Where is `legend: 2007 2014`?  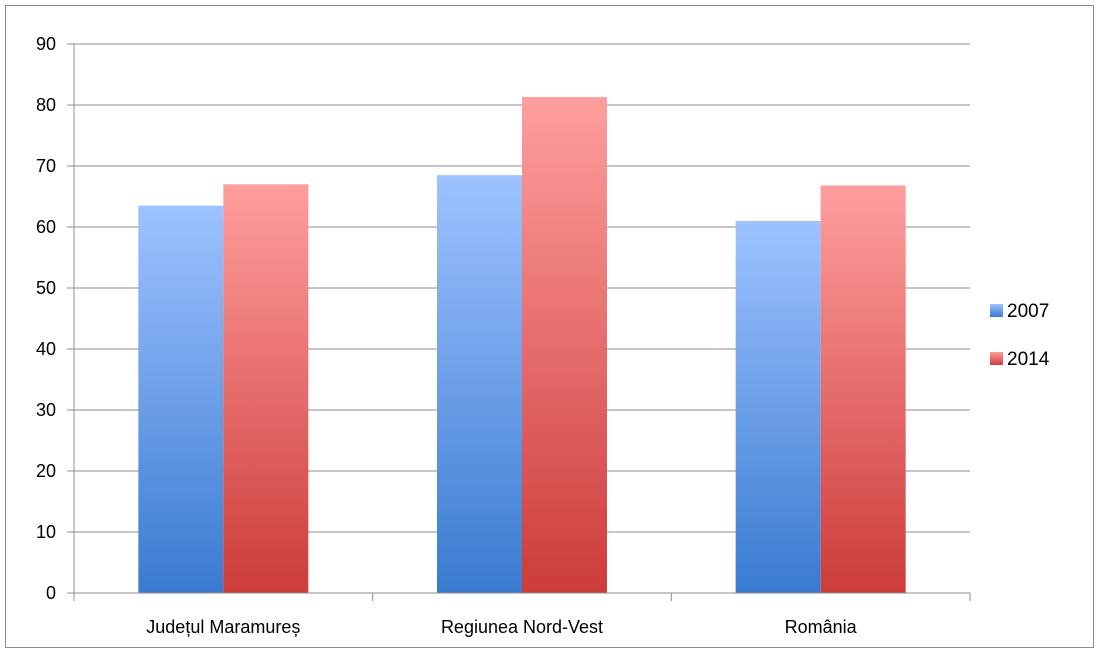 legend: 2007 2014 is located at coordinates (1020, 335).